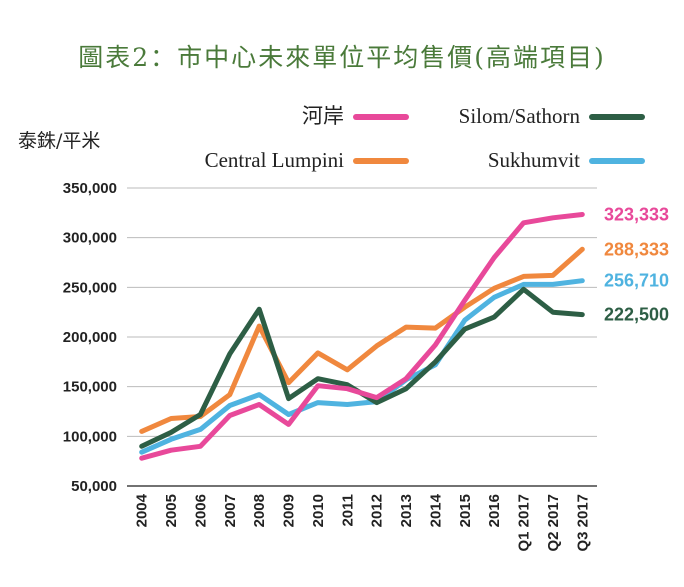 The height and width of the screenshot is (587, 684). I want to click on y-tick-label: 350,000, so click(90, 188).